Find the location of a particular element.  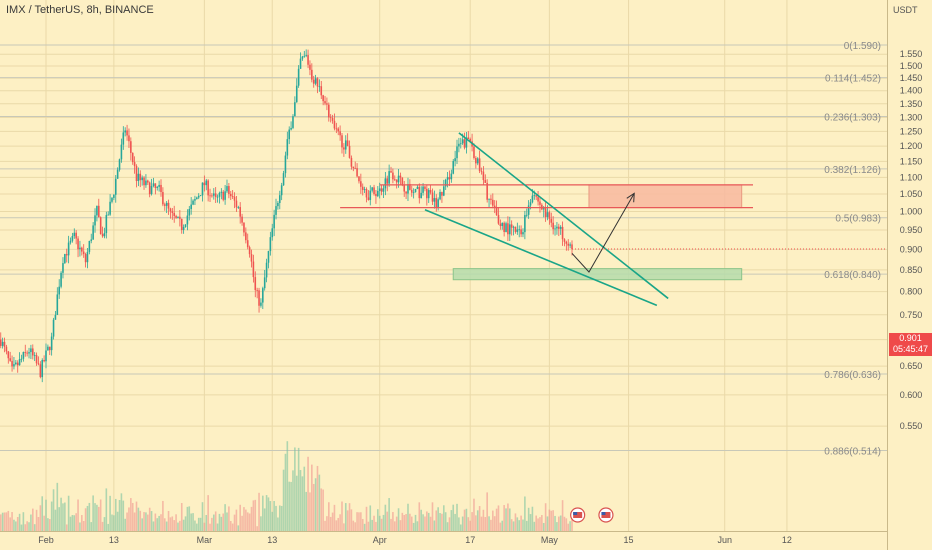

fib-level-label: 0(1.590) is located at coordinates (862, 46).